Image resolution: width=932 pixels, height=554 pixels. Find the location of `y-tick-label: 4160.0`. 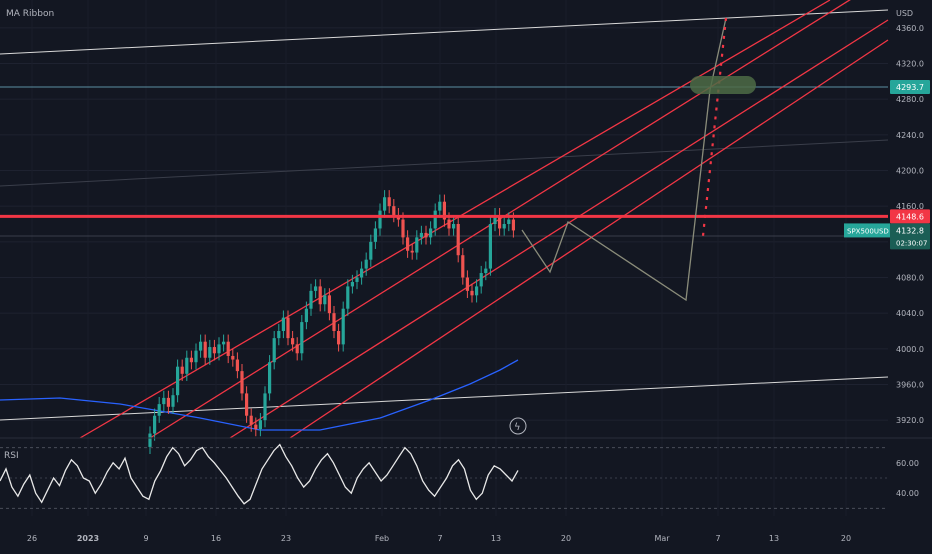

y-tick-label: 4160.0 is located at coordinates (910, 206).